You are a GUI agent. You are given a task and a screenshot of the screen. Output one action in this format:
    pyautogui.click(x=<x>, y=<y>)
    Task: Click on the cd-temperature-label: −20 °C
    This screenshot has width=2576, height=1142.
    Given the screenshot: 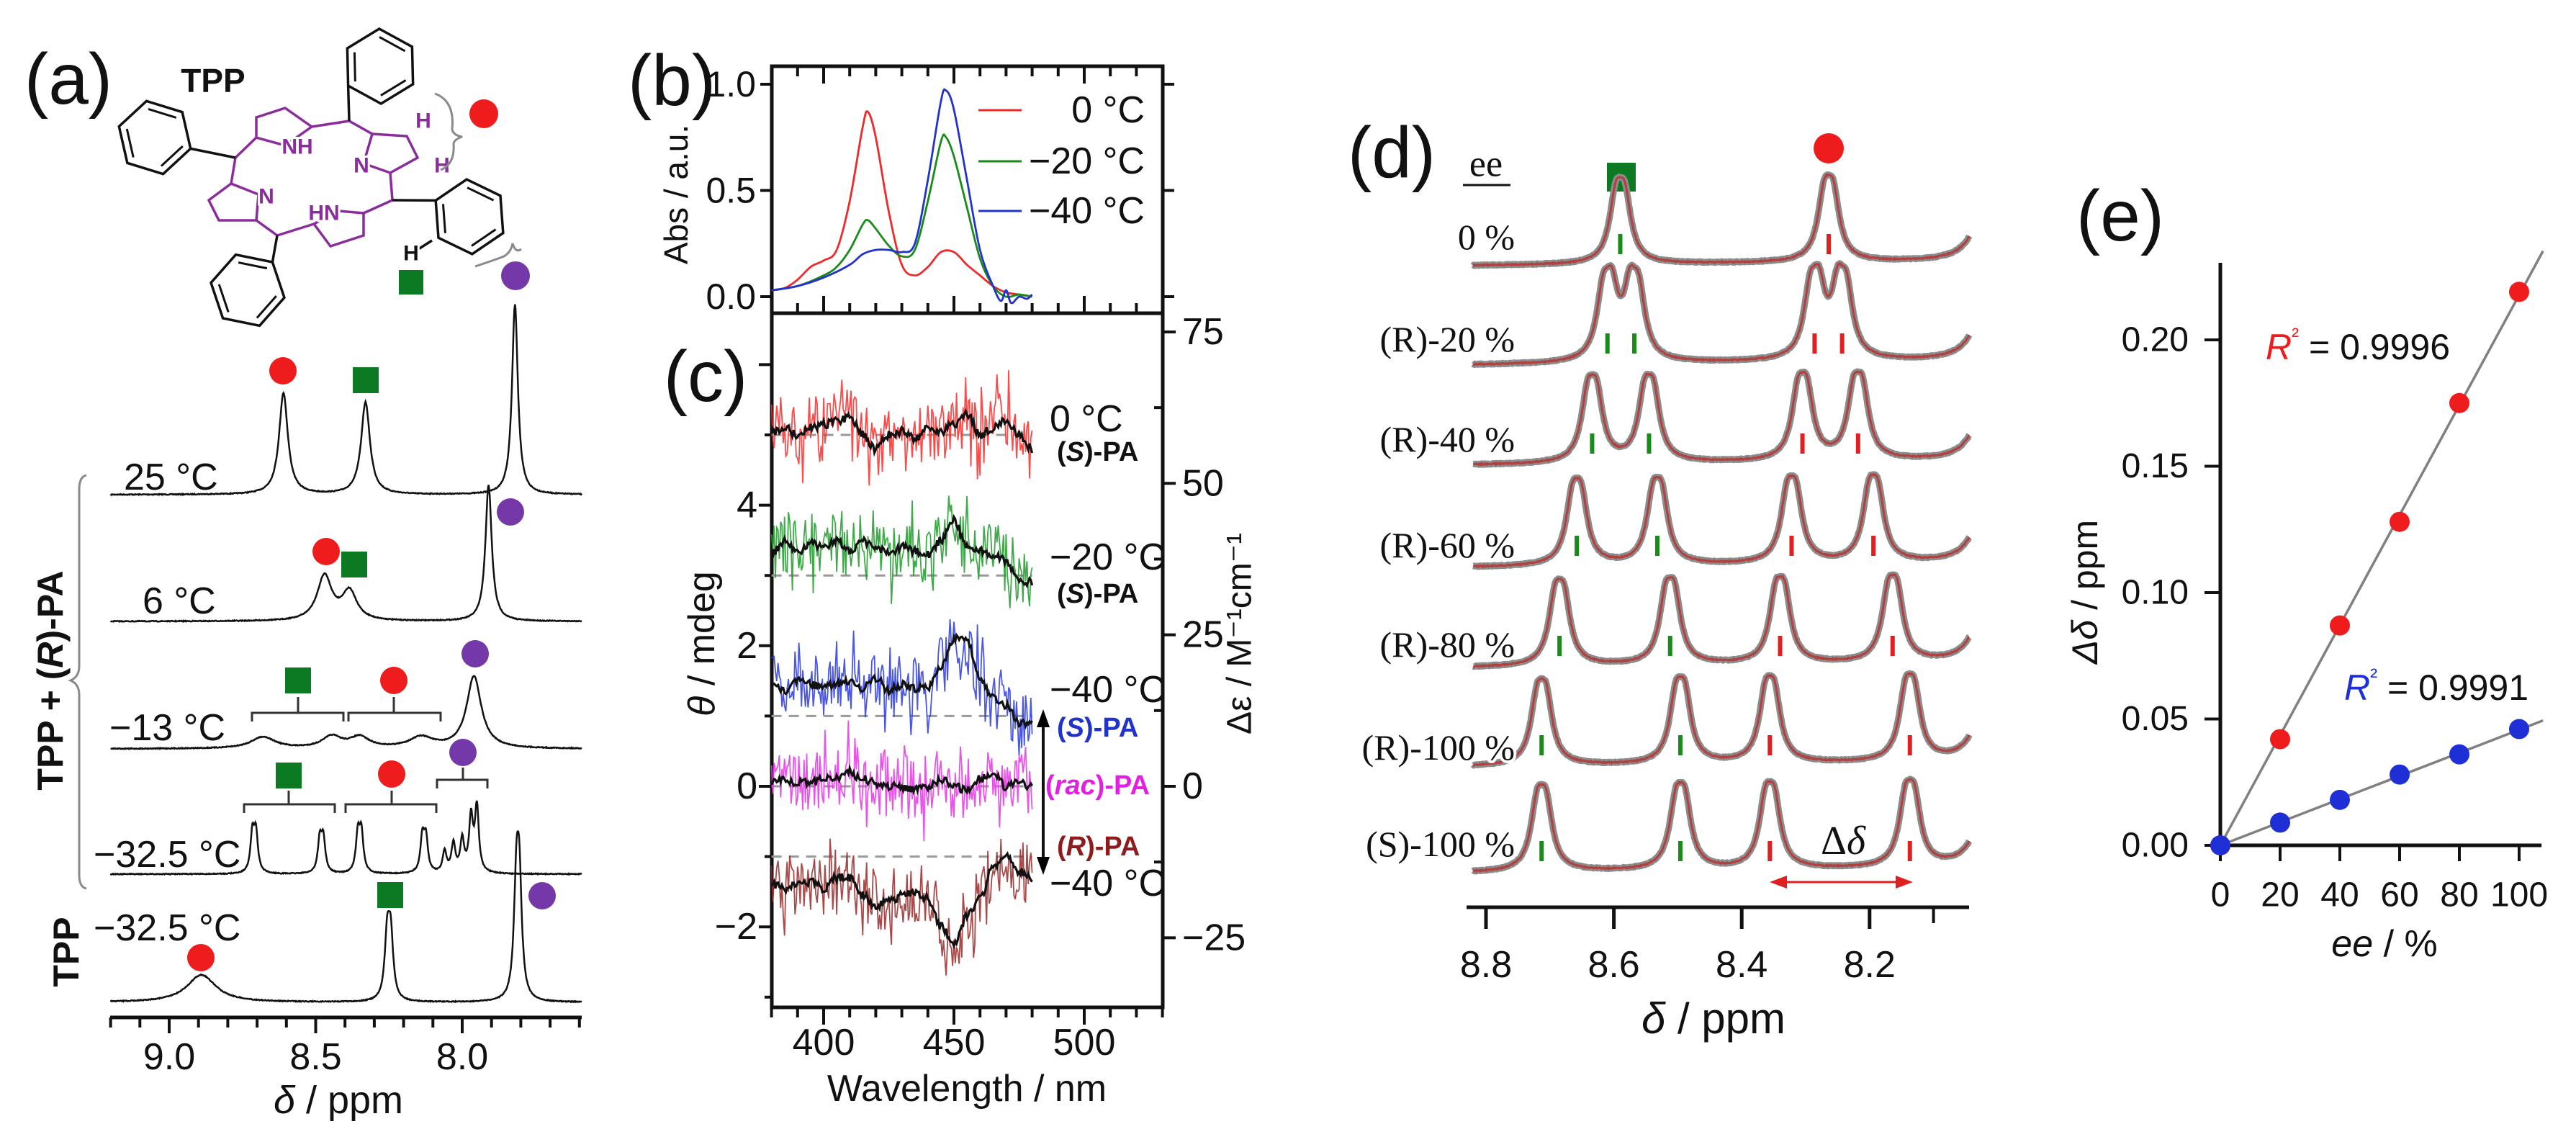 What is the action you would take?
    pyautogui.click(x=1108, y=557)
    